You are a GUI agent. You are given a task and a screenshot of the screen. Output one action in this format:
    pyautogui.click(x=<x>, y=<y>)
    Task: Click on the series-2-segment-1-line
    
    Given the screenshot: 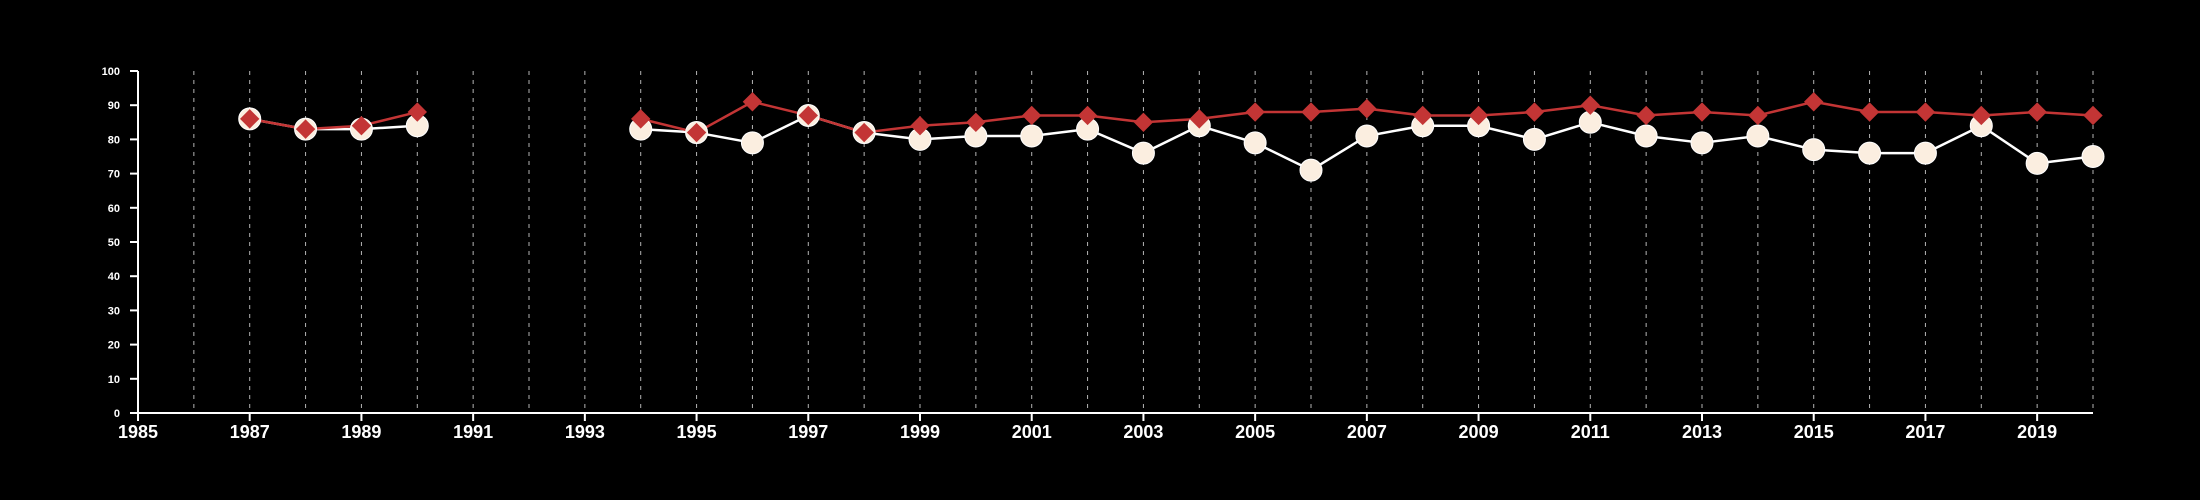 What is the action you would take?
    pyautogui.click(x=333, y=120)
    